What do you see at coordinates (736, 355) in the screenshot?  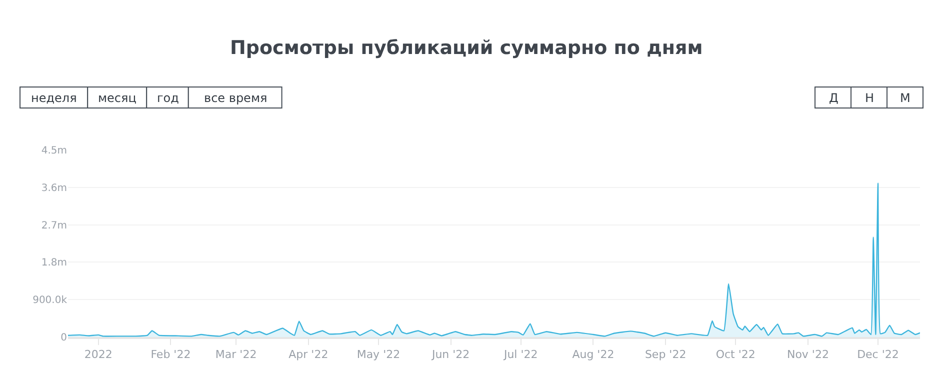 I see `x-tick-label: Oct '22` at bounding box center [736, 355].